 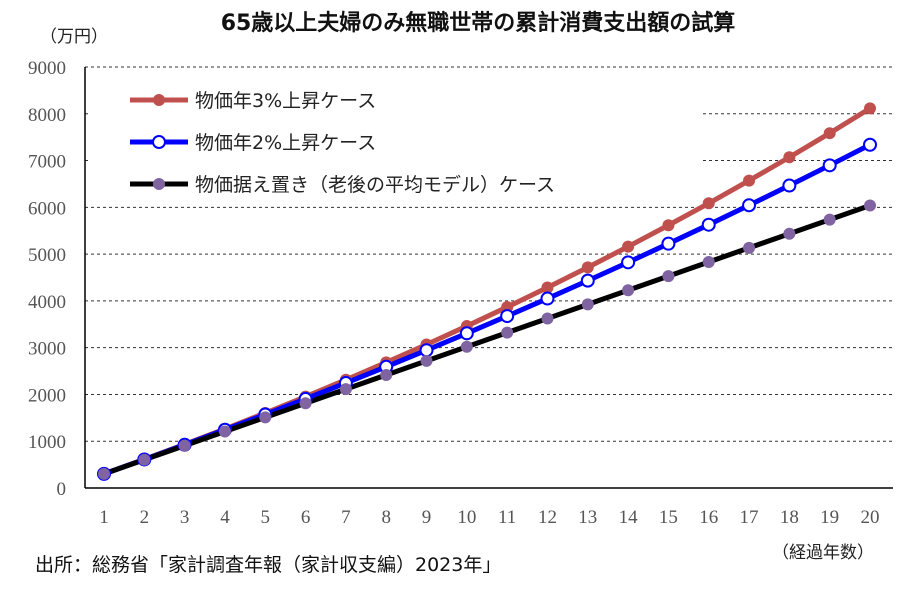 What do you see at coordinates (668, 517) in the screenshot?
I see `x-tick-label: 15` at bounding box center [668, 517].